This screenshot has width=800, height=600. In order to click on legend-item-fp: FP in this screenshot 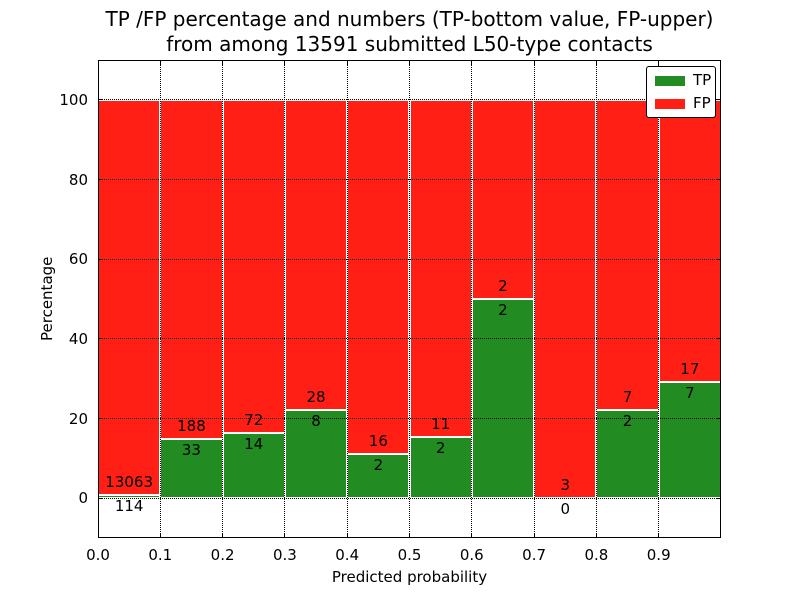, I will do `click(683, 103)`.